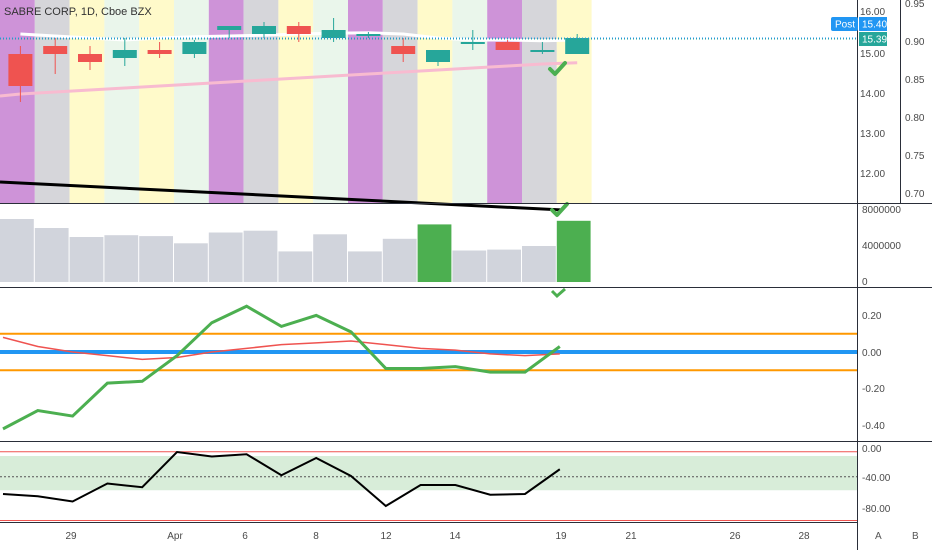  Describe the element at coordinates (282, 196) in the screenshot. I see `trendline` at that location.